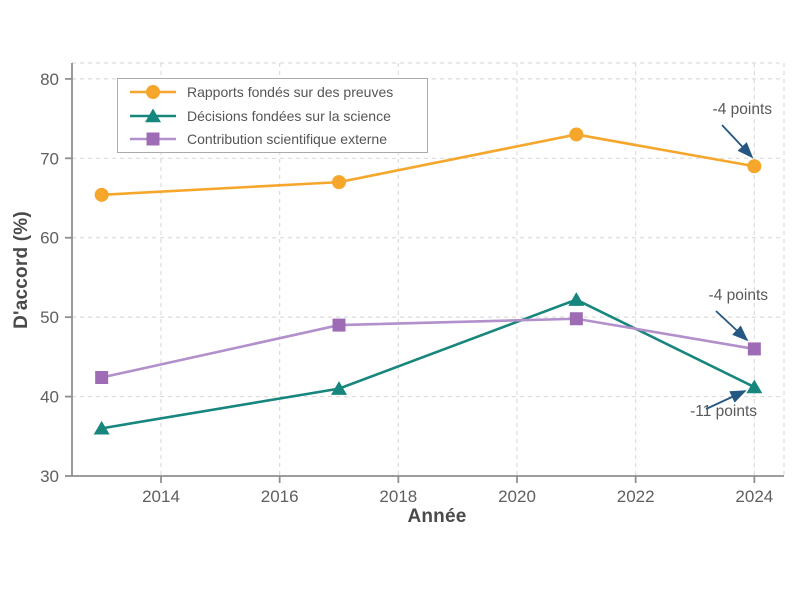  Describe the element at coordinates (290, 92) in the screenshot. I see `legend-label: Rapports fondés sur des preuves` at that location.